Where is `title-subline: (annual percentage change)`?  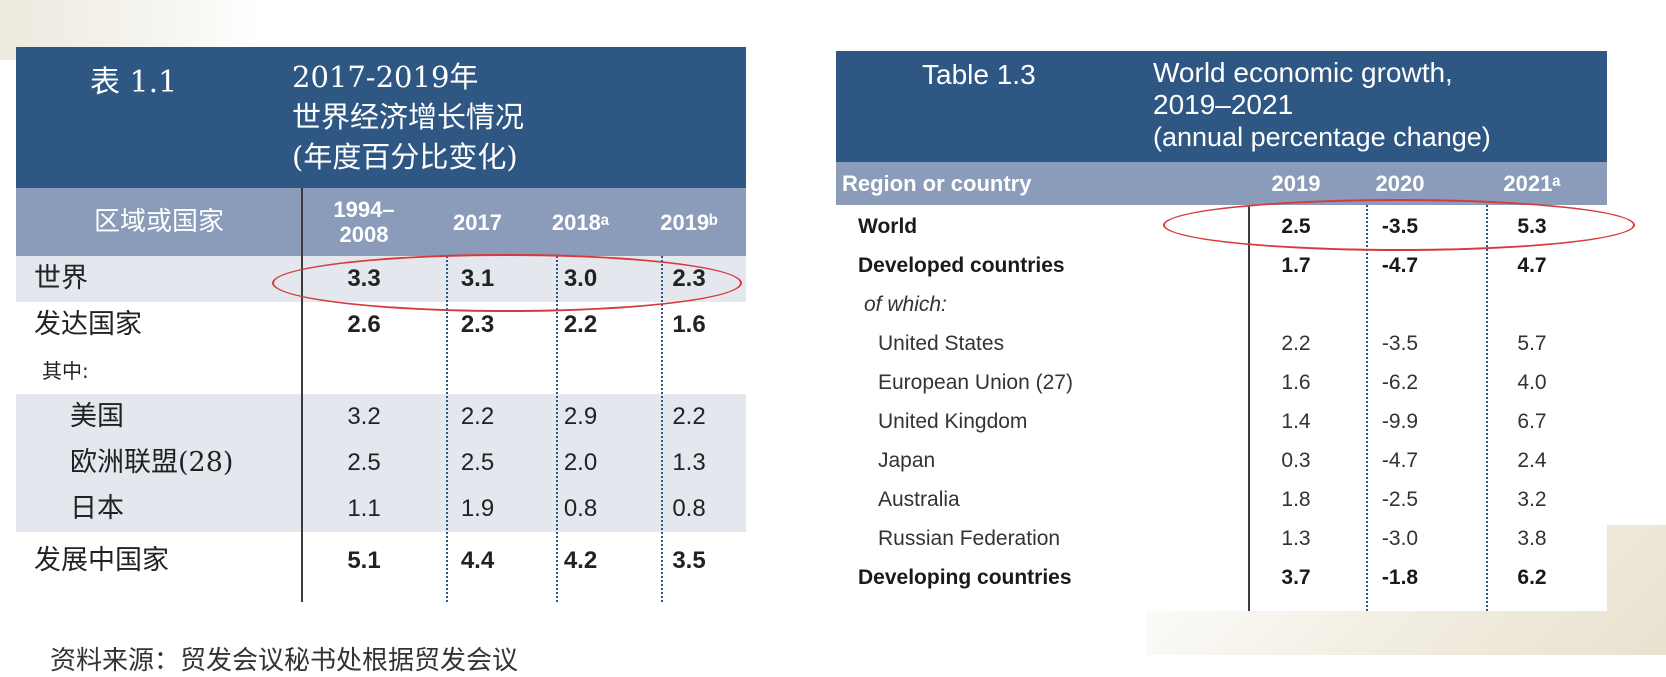
title-subline: (annual percentage change) is located at coordinates (1322, 137).